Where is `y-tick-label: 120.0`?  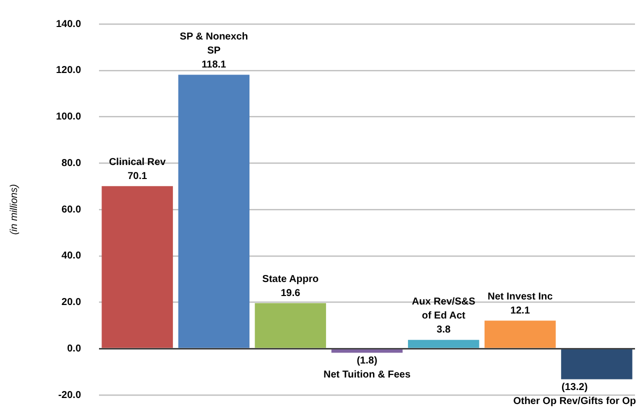
y-tick-label: 120.0 is located at coordinates (69, 70).